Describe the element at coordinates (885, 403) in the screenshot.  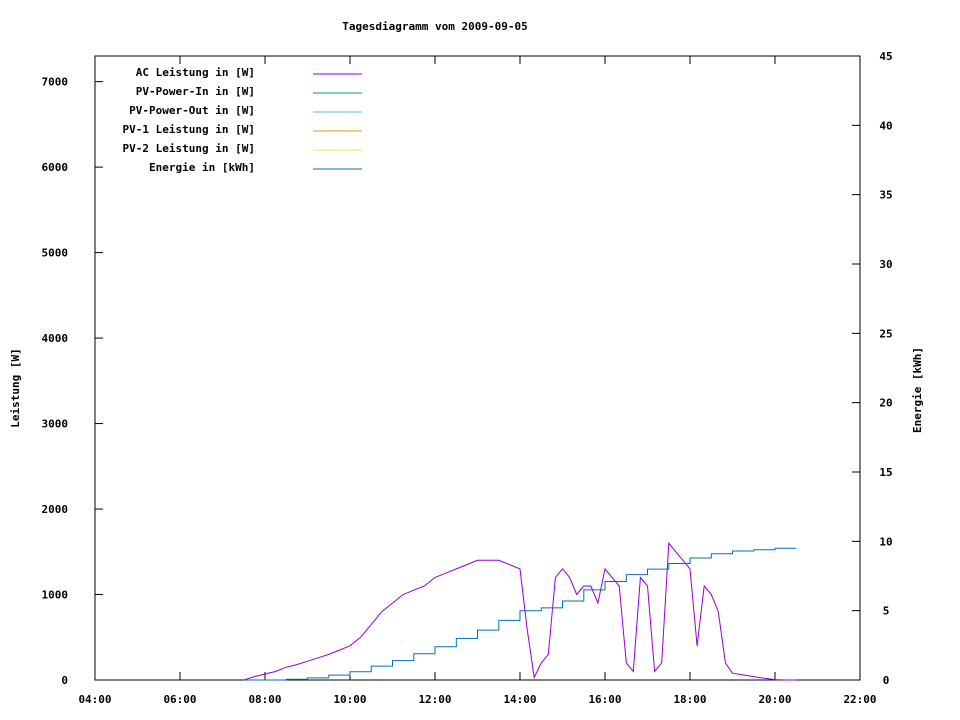
I see `y2-tick-label: 20` at that location.